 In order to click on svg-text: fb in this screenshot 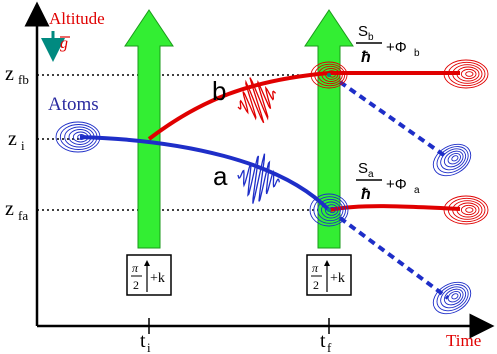, I will do `click(23, 79)`.